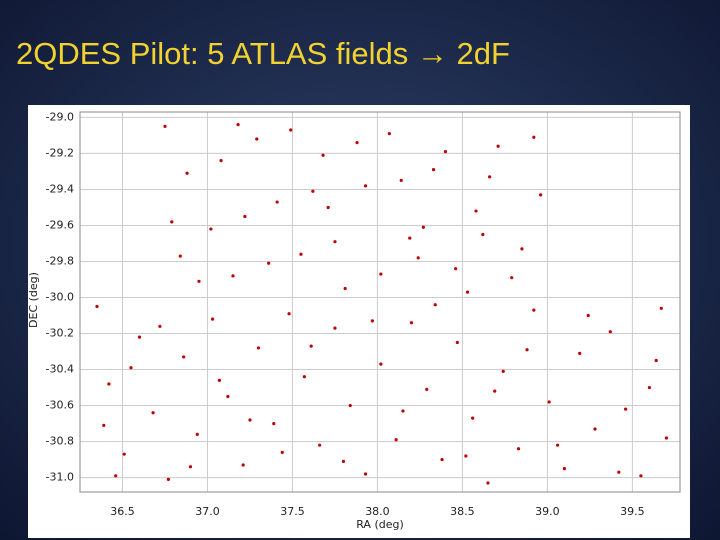  What do you see at coordinates (60, 260) in the screenshot?
I see `y-tick-label: -29.8` at bounding box center [60, 260].